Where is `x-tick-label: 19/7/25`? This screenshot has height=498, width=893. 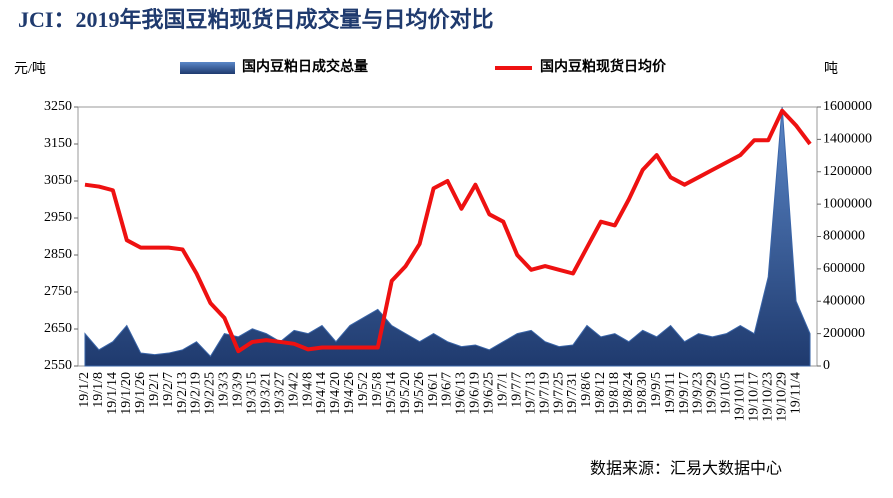
x-tick-label: 19/7/25 is located at coordinates (558, 393).